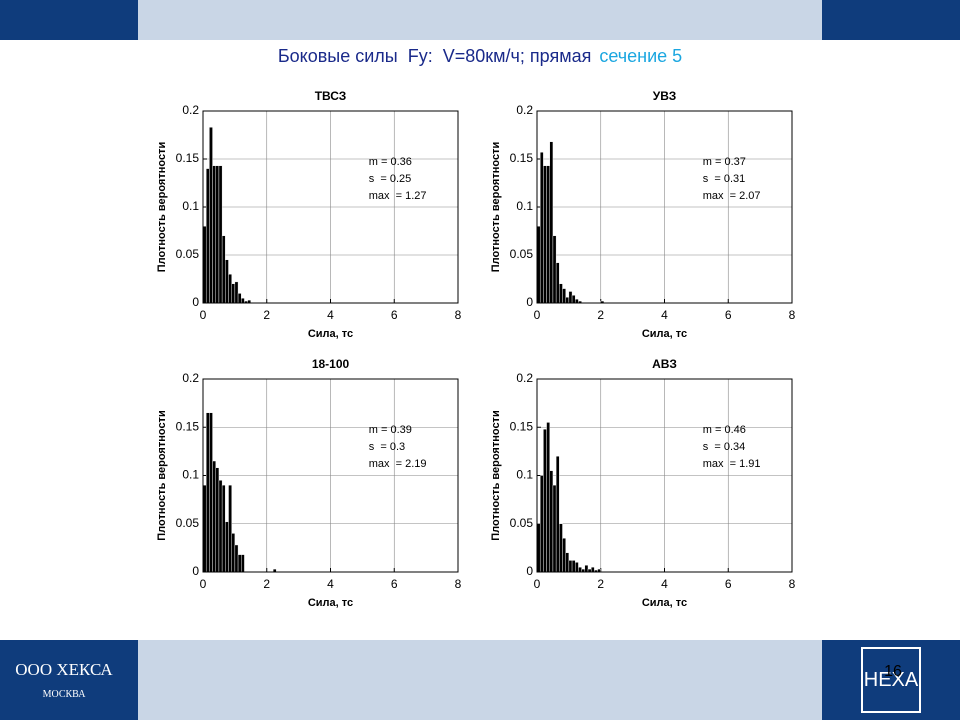  I want to click on annotation: max = 1.27, so click(398, 196).